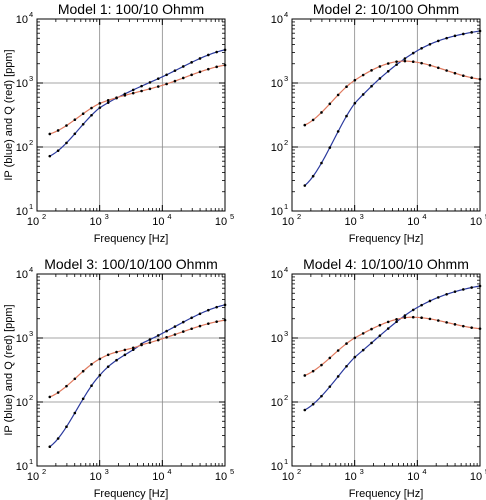 Image resolution: width=486 pixels, height=500 pixels. Describe the element at coordinates (286, 269) in the screenshot. I see `y-tick-exponent: 4` at that location.